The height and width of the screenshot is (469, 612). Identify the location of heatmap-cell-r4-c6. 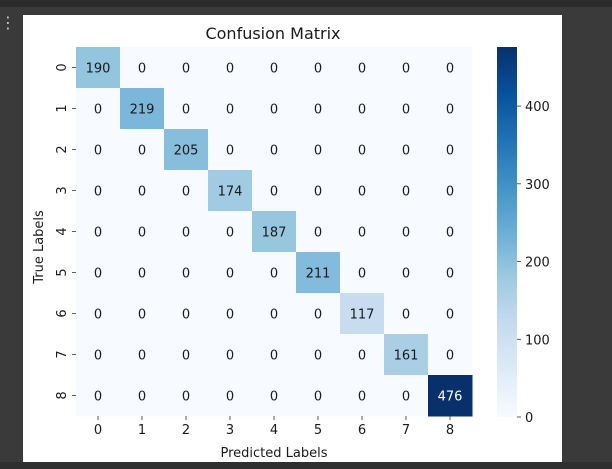
(362, 232).